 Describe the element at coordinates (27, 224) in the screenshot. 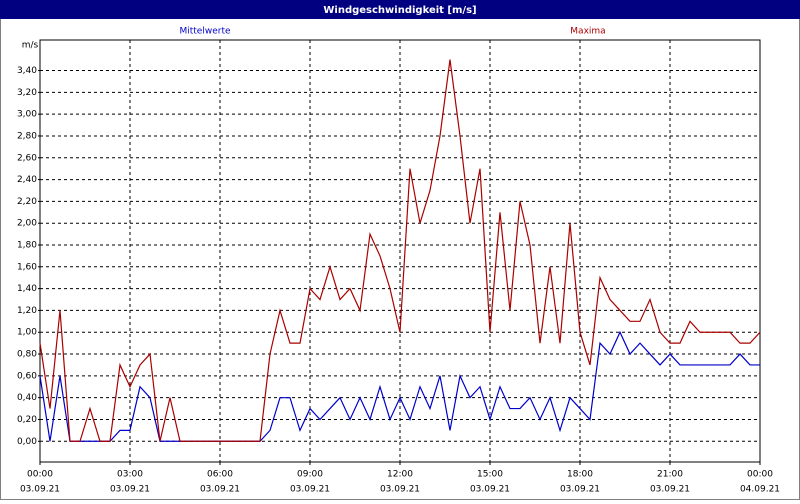

I see `y-tick-label: 2,00` at that location.